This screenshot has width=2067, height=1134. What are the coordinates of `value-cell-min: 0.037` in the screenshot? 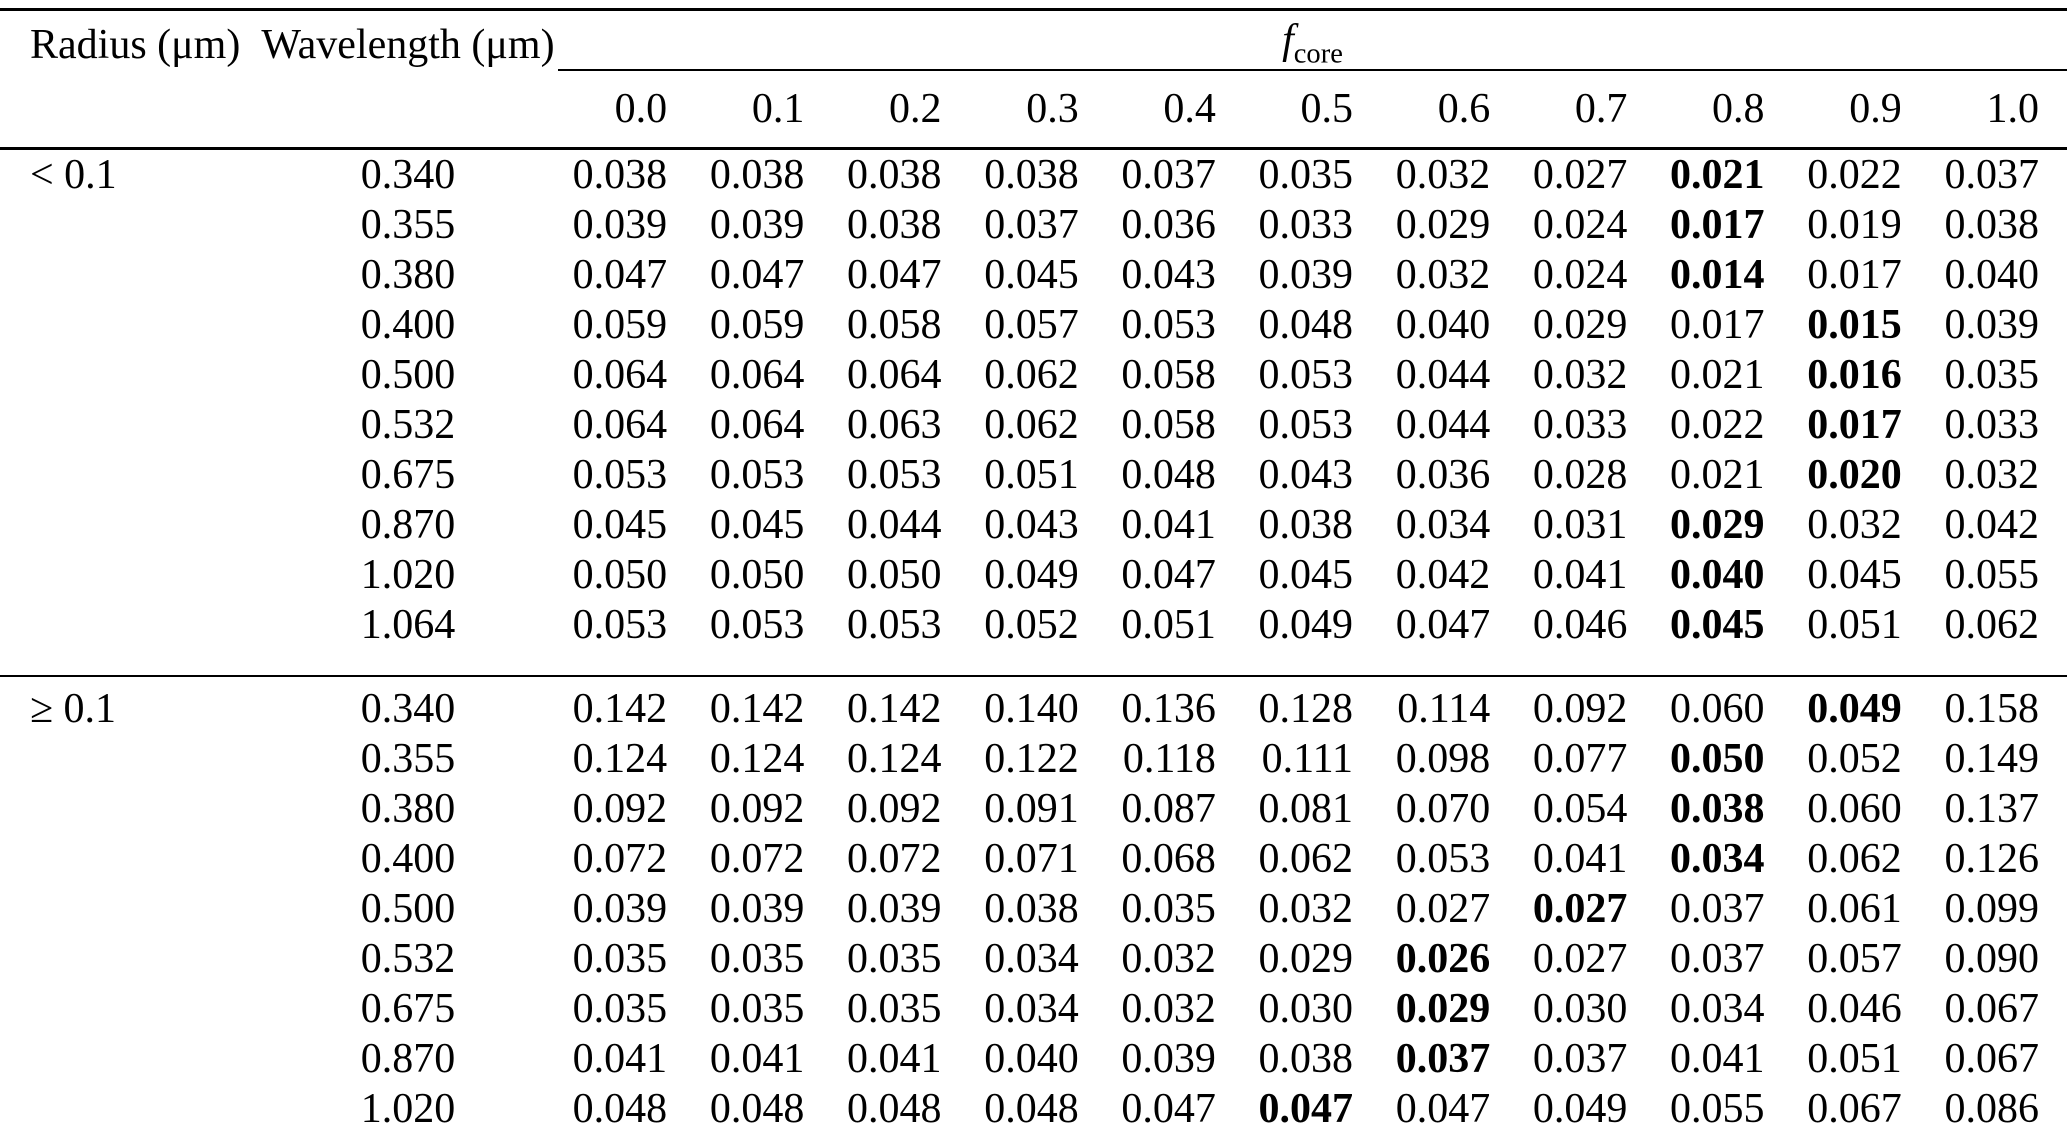 It's located at (1443, 1059).